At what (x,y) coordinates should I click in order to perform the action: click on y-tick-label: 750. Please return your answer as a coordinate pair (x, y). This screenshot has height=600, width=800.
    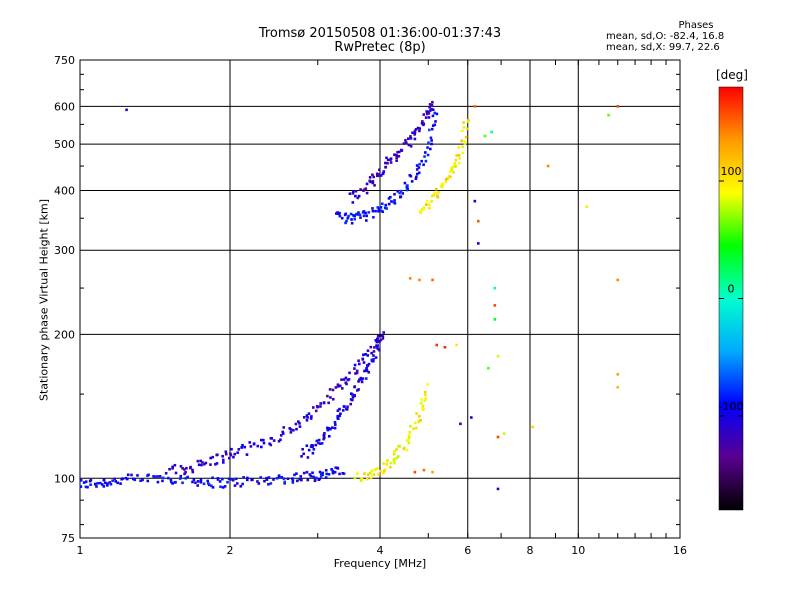
    Looking at the image, I should click on (64, 60).